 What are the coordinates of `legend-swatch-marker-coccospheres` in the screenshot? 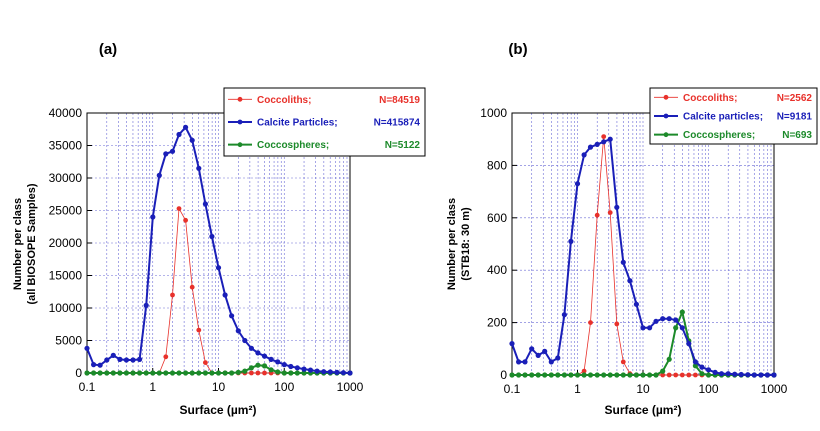 It's located at (666, 135).